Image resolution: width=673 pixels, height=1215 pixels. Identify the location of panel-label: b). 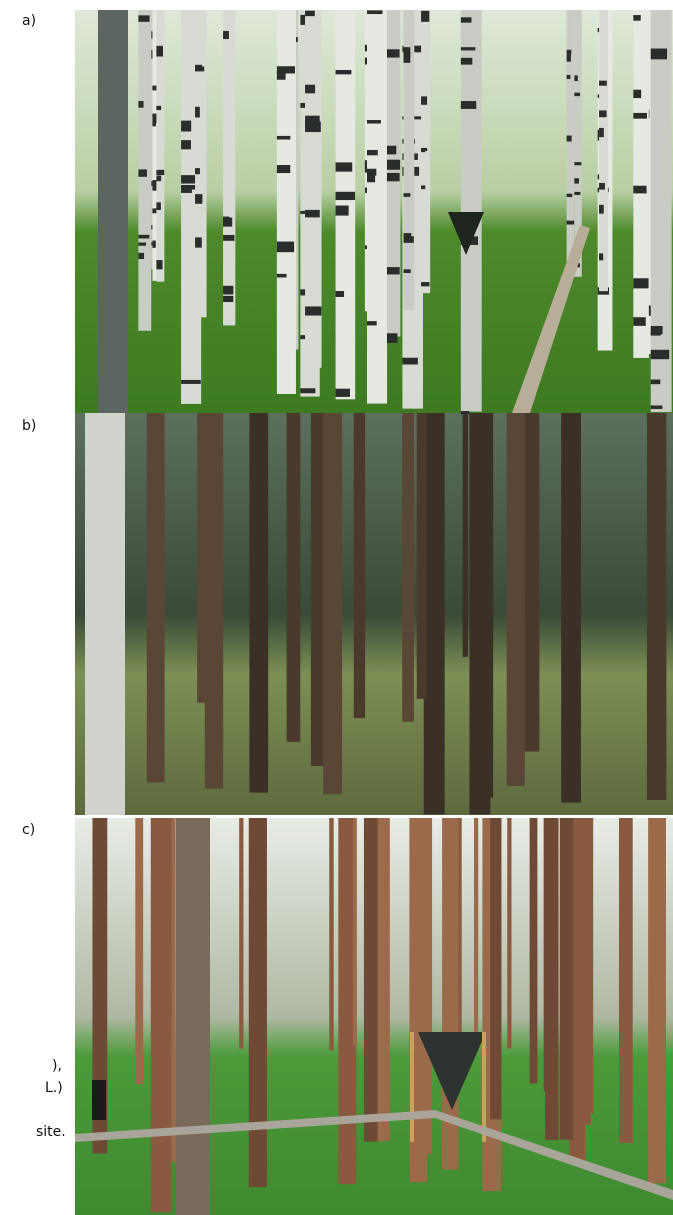
(29, 426).